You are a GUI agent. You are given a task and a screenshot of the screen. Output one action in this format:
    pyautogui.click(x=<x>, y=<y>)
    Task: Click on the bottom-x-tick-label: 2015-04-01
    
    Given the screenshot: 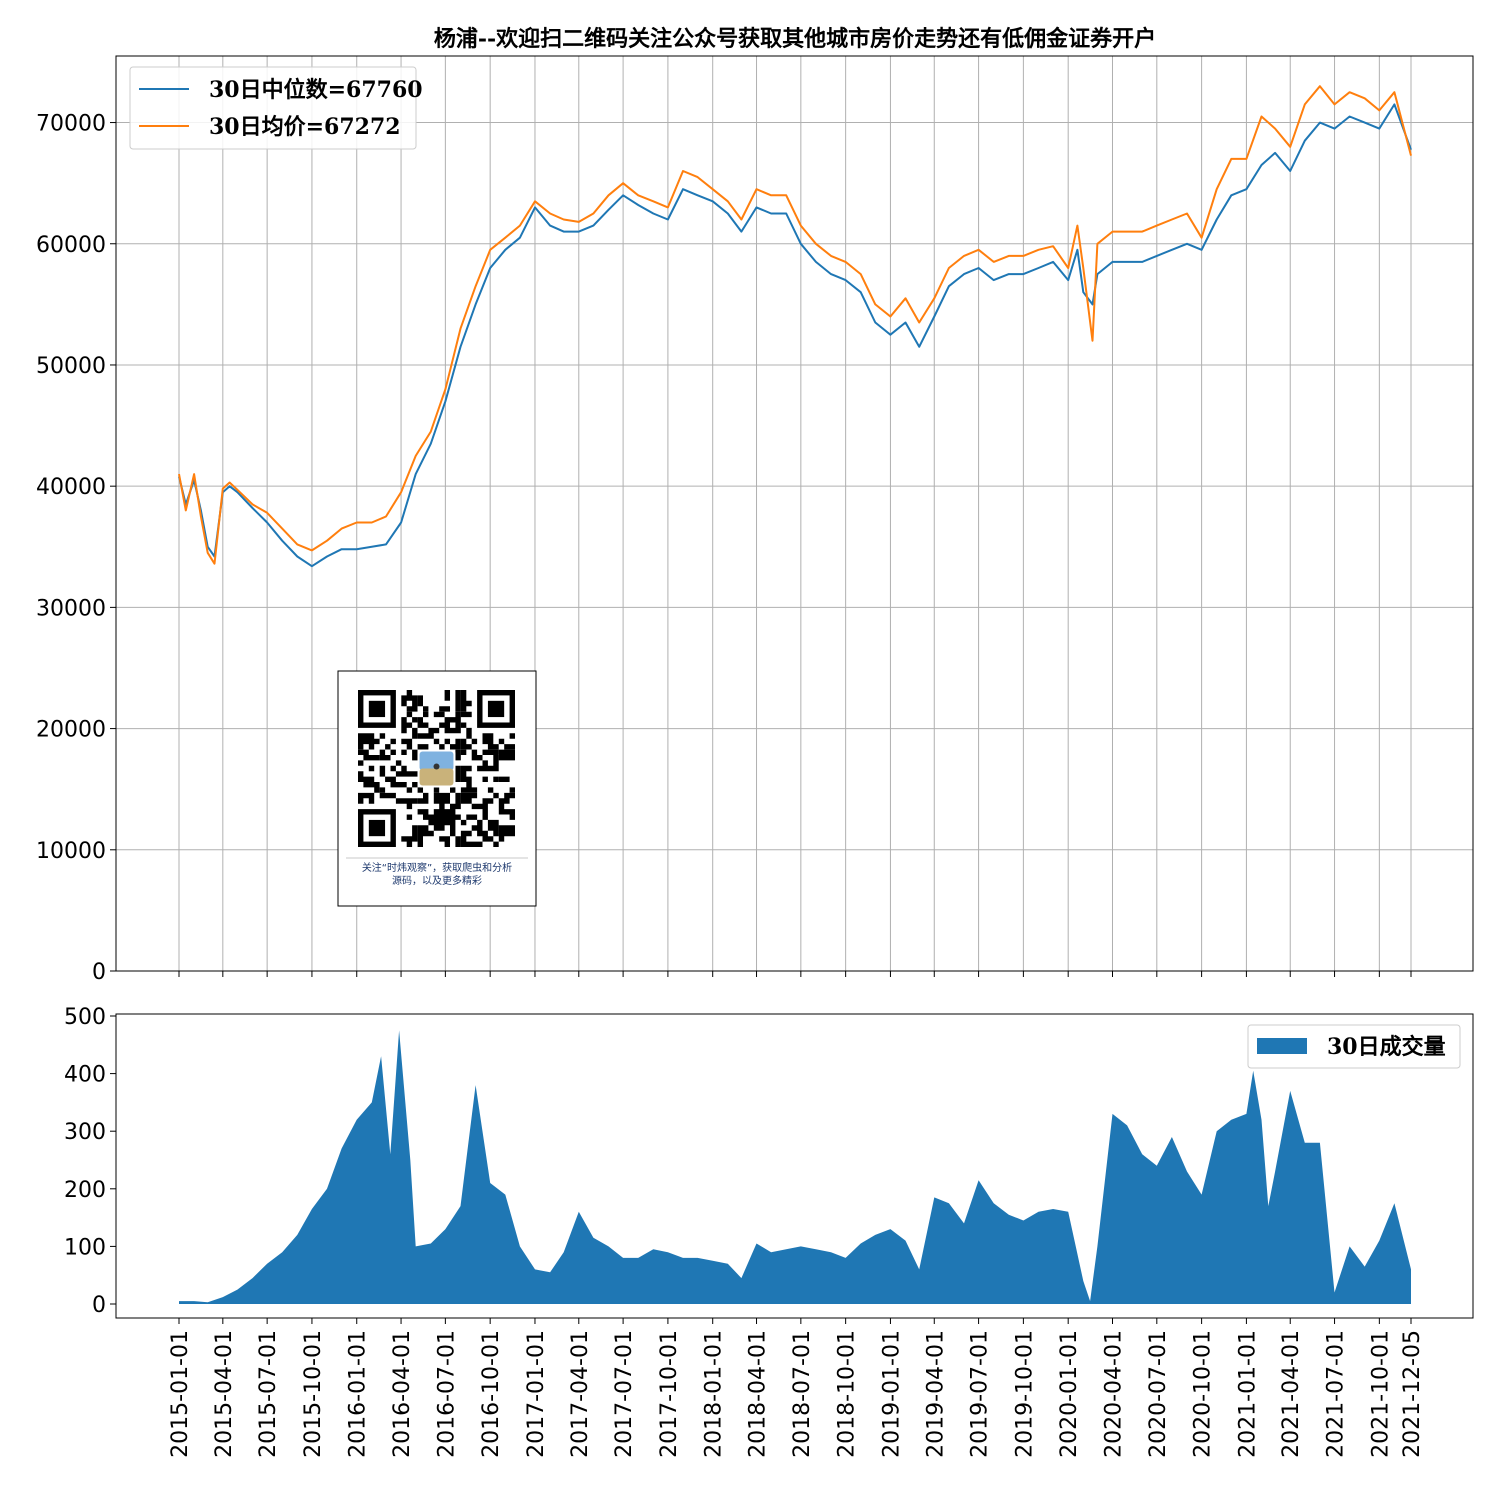 What is the action you would take?
    pyautogui.click(x=224, y=1394)
    